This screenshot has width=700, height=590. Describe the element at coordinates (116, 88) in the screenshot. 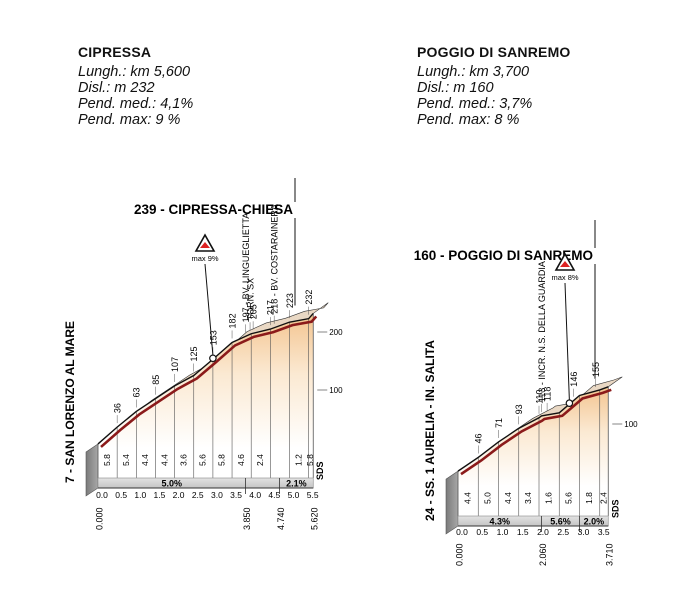

I see `stat-elevation: Disl.: m 232` at that location.